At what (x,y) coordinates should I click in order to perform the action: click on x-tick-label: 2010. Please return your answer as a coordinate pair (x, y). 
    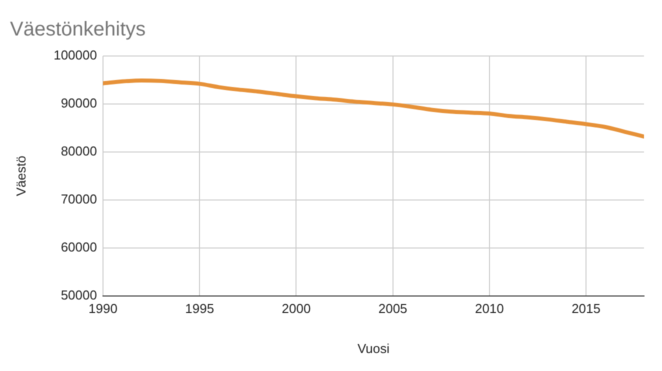
    Looking at the image, I should click on (489, 308).